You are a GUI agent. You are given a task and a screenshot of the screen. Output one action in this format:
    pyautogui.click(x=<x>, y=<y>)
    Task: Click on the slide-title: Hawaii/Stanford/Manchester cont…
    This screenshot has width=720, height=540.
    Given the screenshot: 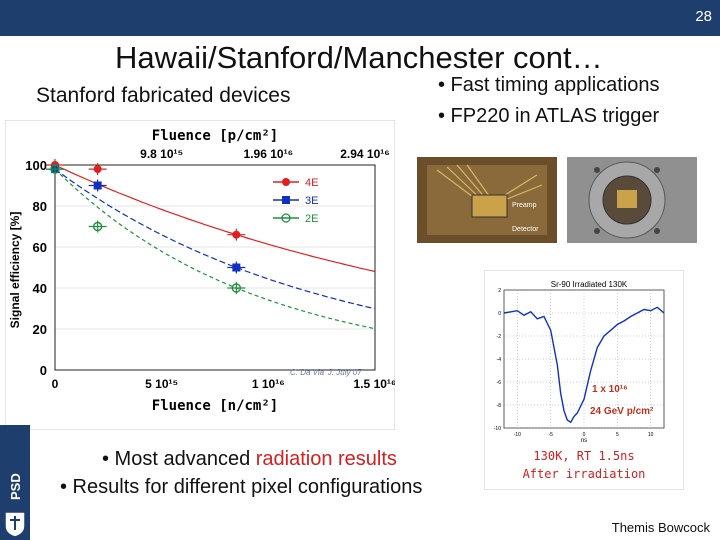 What is the action you would take?
    pyautogui.click(x=359, y=57)
    